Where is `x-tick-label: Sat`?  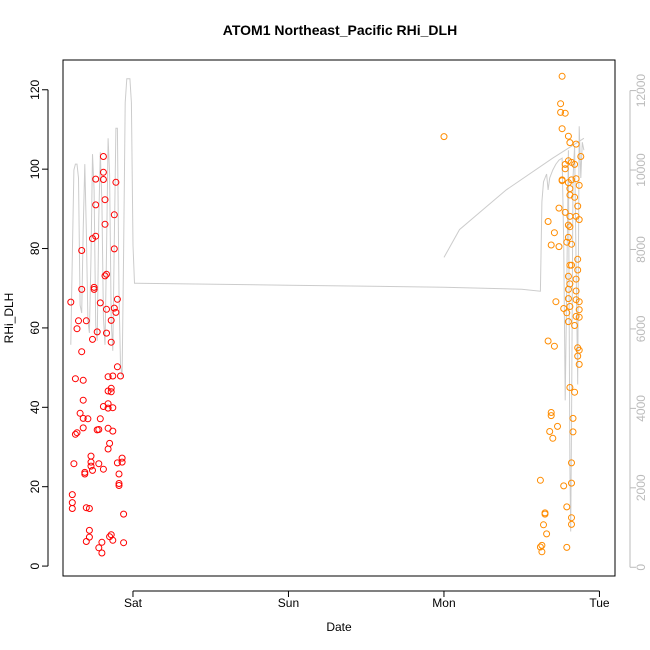 x-tick-label: Sat is located at coordinates (133, 603).